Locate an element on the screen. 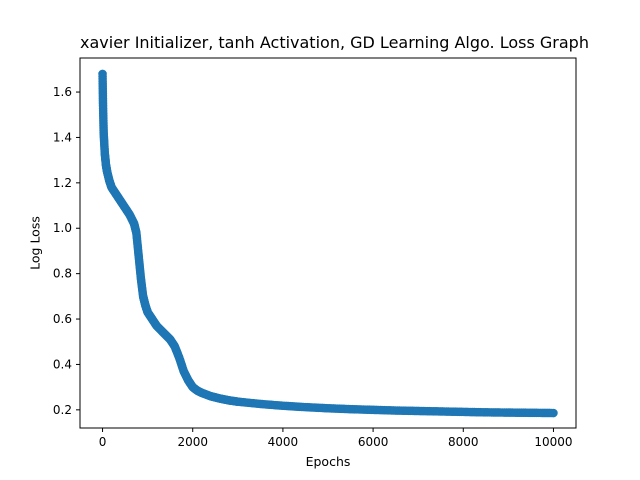 The width and height of the screenshot is (640, 480). y-tick-label: 1.4 is located at coordinates (62, 137).